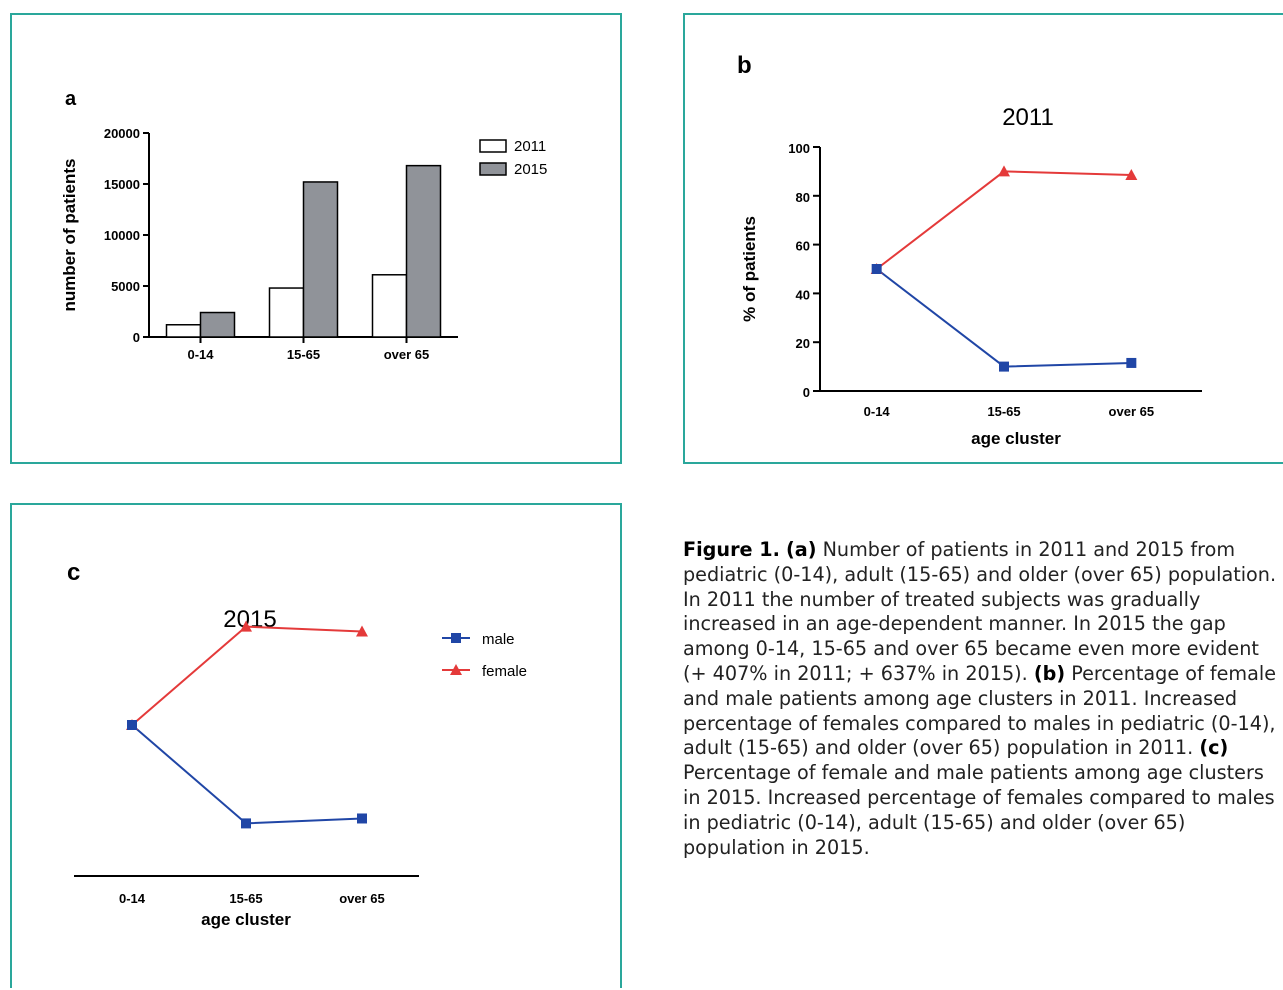  What do you see at coordinates (71, 99) in the screenshot?
I see `panel-letter-a: a` at bounding box center [71, 99].